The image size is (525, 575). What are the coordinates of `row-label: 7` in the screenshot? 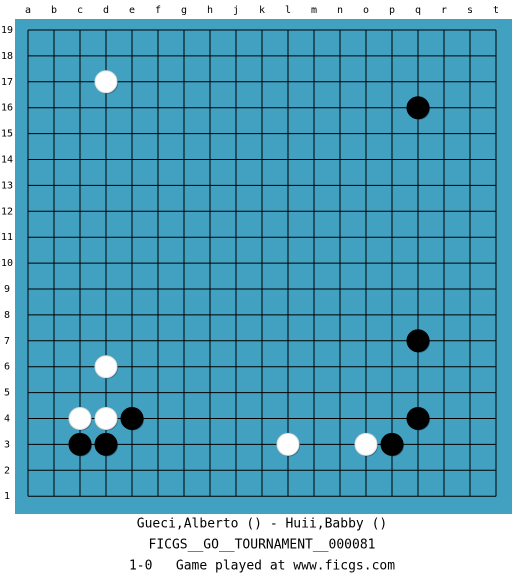 It's located at (7, 341).